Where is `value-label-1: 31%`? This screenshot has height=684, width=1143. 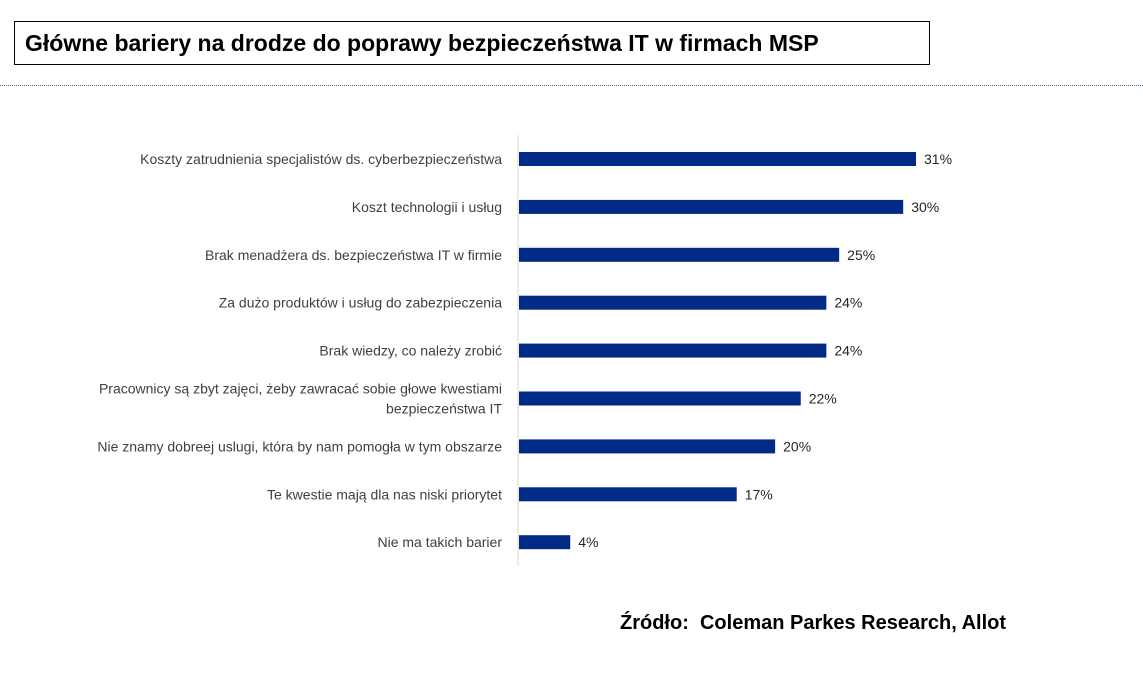
value-label-1: 31% is located at coordinates (938, 159).